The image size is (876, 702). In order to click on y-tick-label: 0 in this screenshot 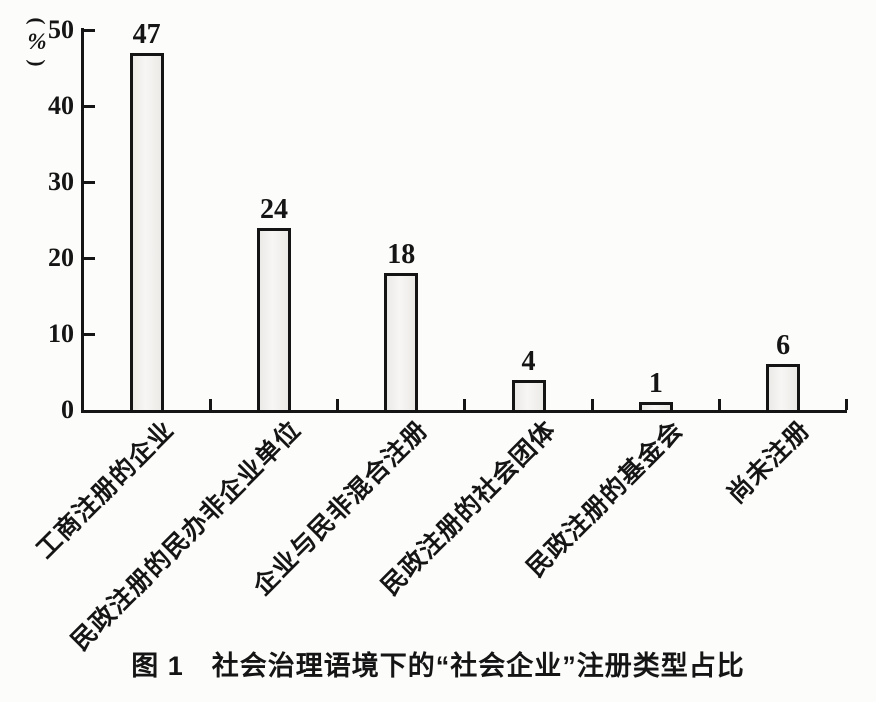, I will do `click(67, 409)`.